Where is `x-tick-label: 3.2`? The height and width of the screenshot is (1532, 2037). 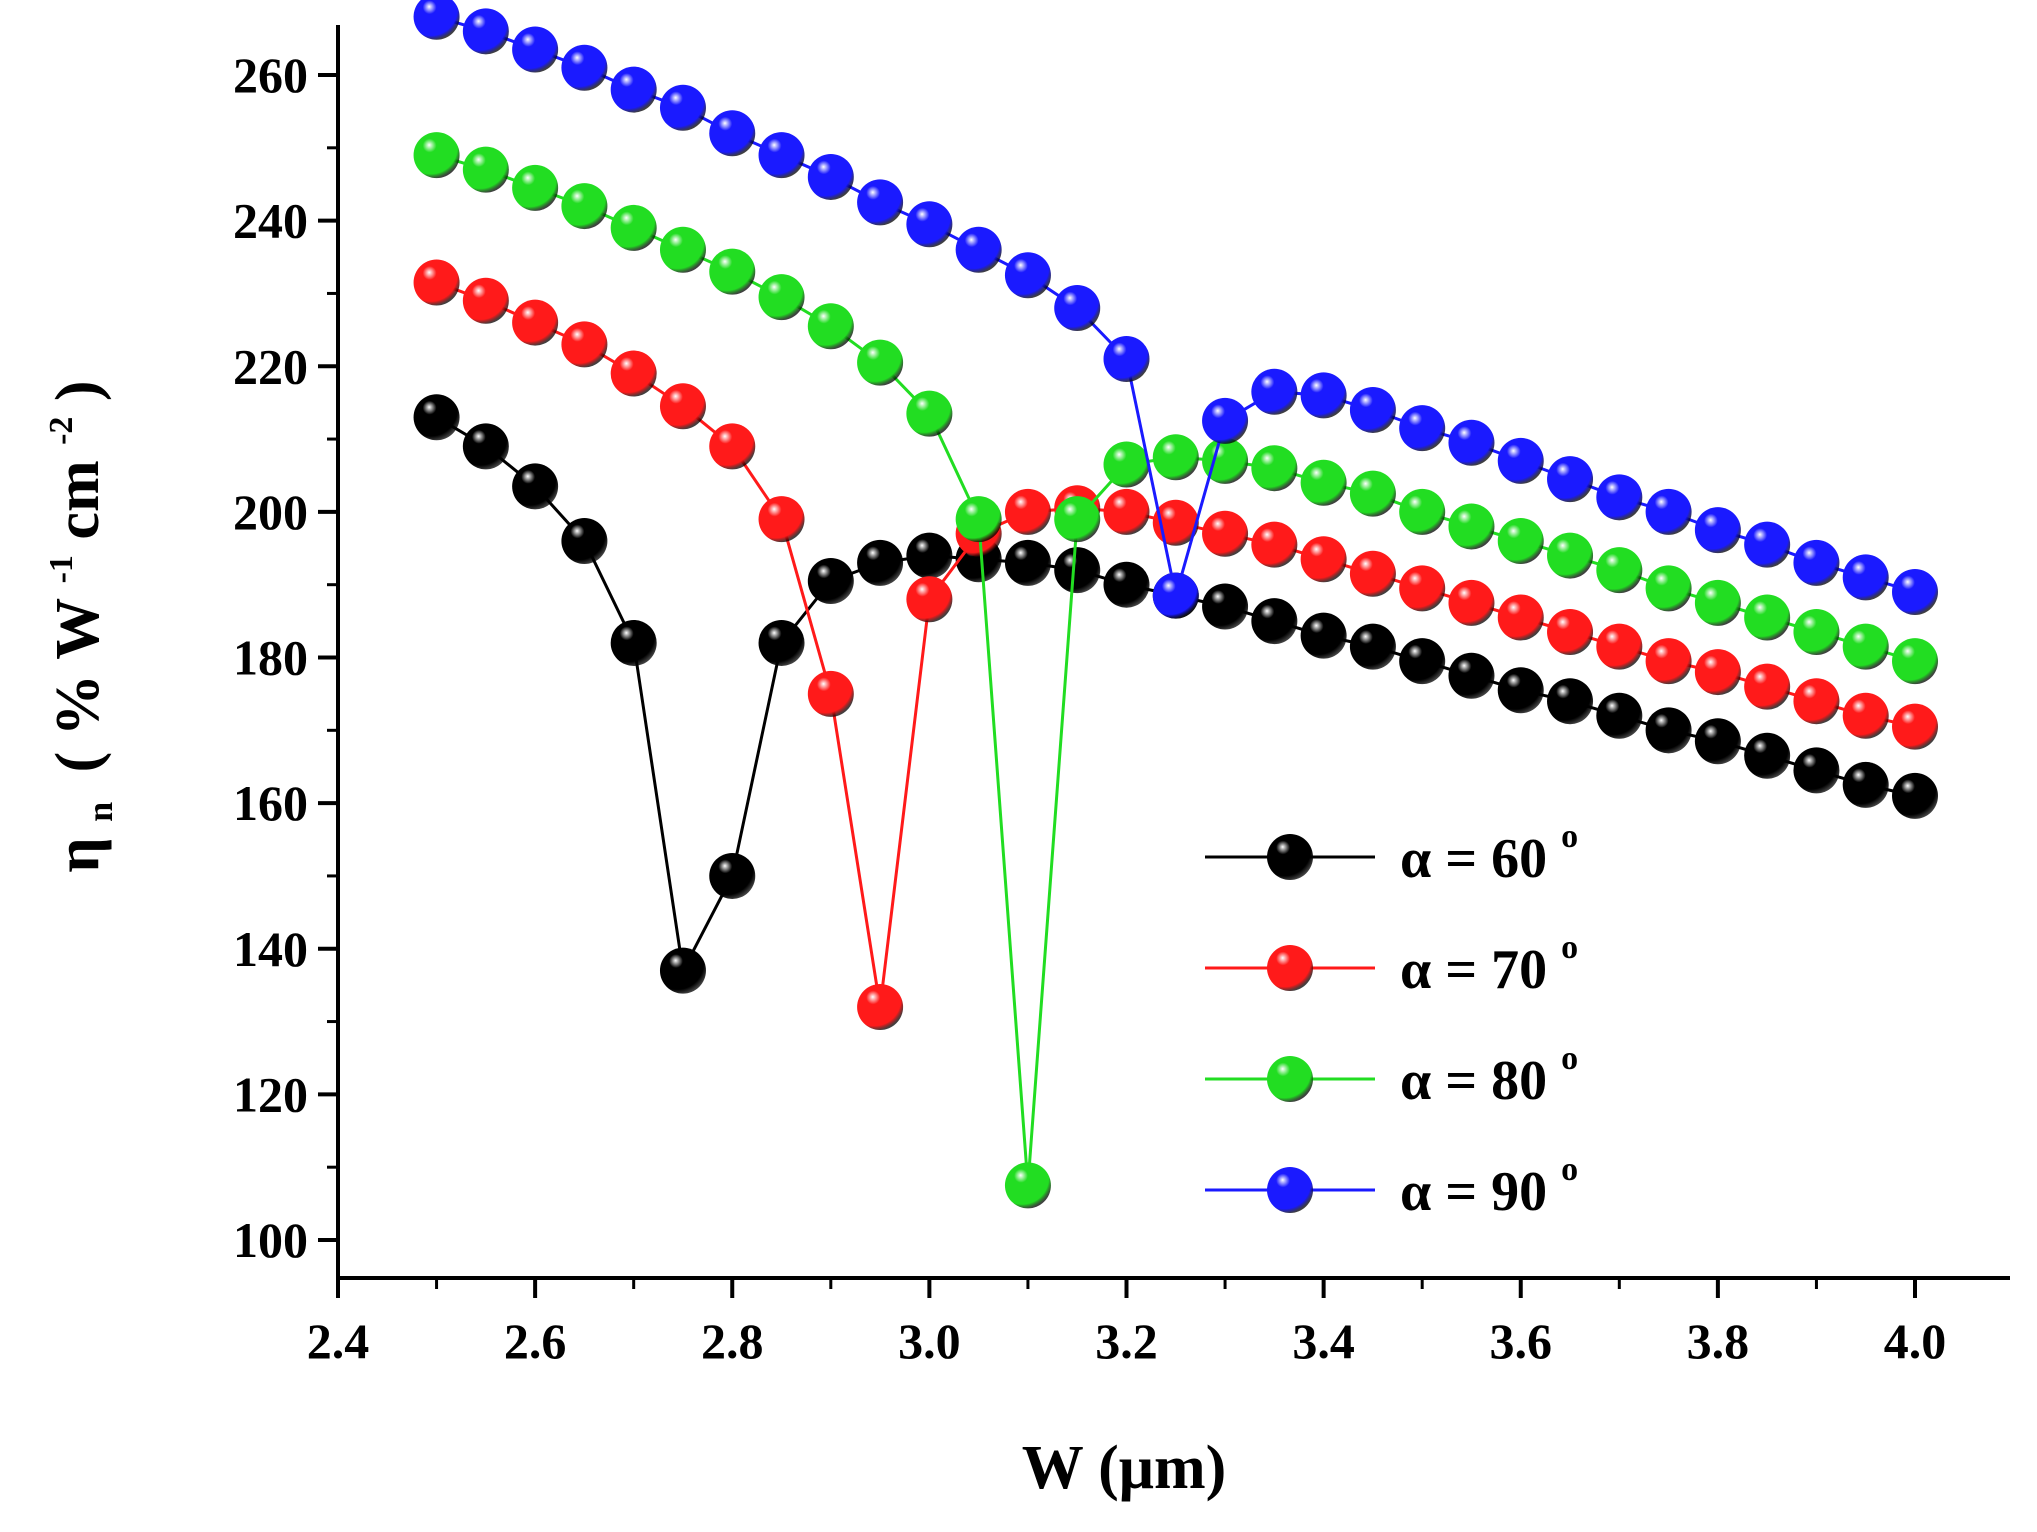 x-tick-label: 3.2 is located at coordinates (1126, 1341).